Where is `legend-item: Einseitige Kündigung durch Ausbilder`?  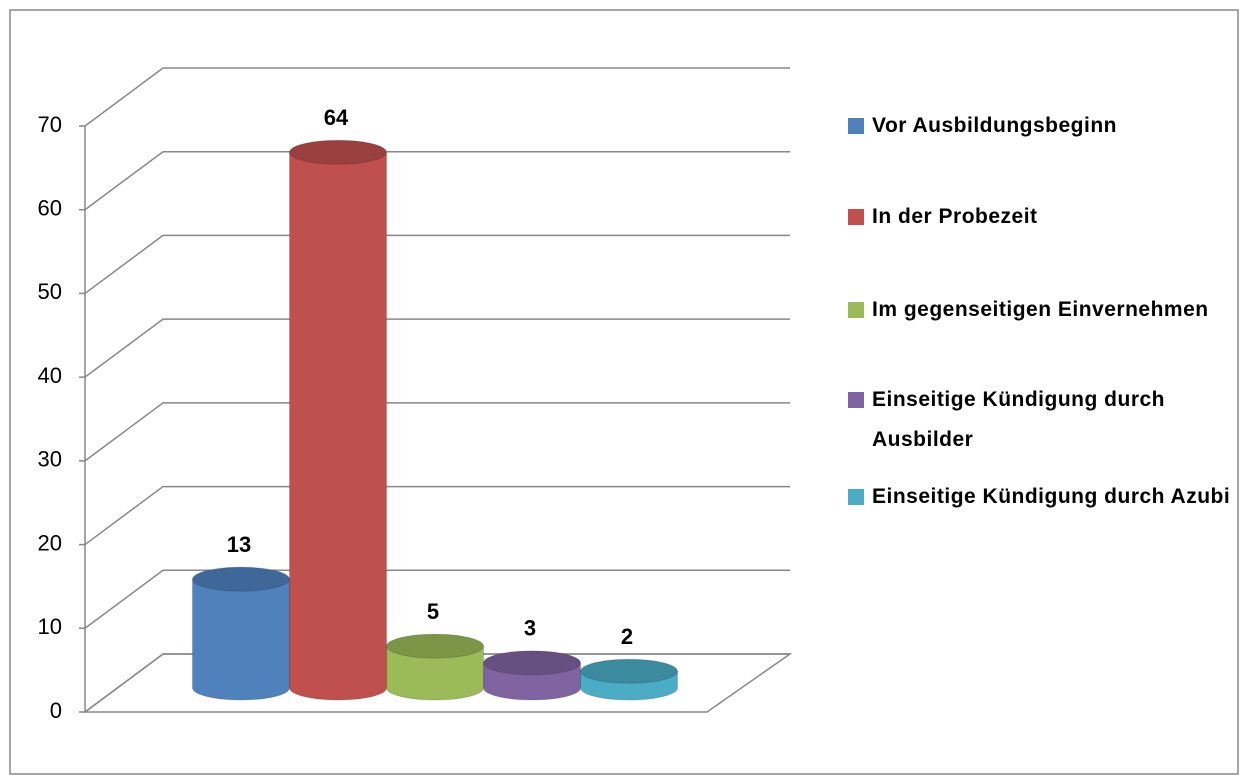 legend-item: Einseitige Kündigung durch Ausbilder is located at coordinates (1043, 420).